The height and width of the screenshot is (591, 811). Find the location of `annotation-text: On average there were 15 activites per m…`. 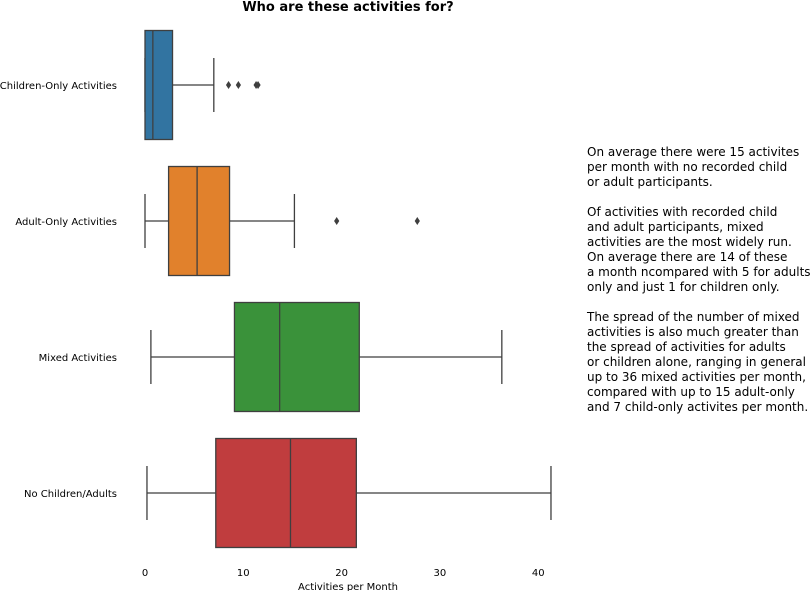

annotation-text: On average there were 15 activites per m… is located at coordinates (699, 287).